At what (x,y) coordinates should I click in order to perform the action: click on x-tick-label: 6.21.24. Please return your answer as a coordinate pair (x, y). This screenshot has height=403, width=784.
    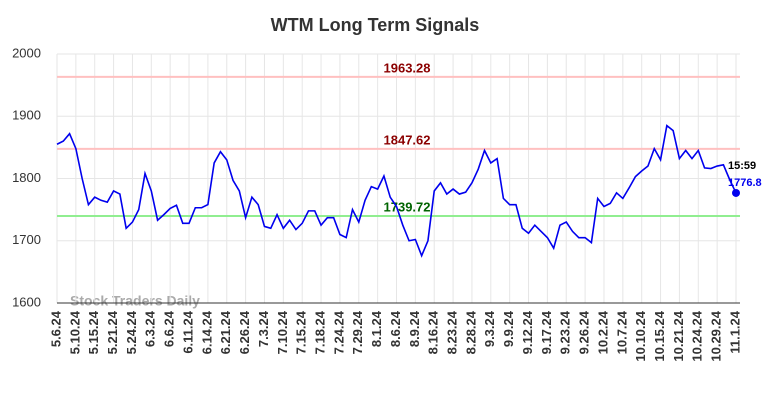
    Looking at the image, I should click on (225, 332).